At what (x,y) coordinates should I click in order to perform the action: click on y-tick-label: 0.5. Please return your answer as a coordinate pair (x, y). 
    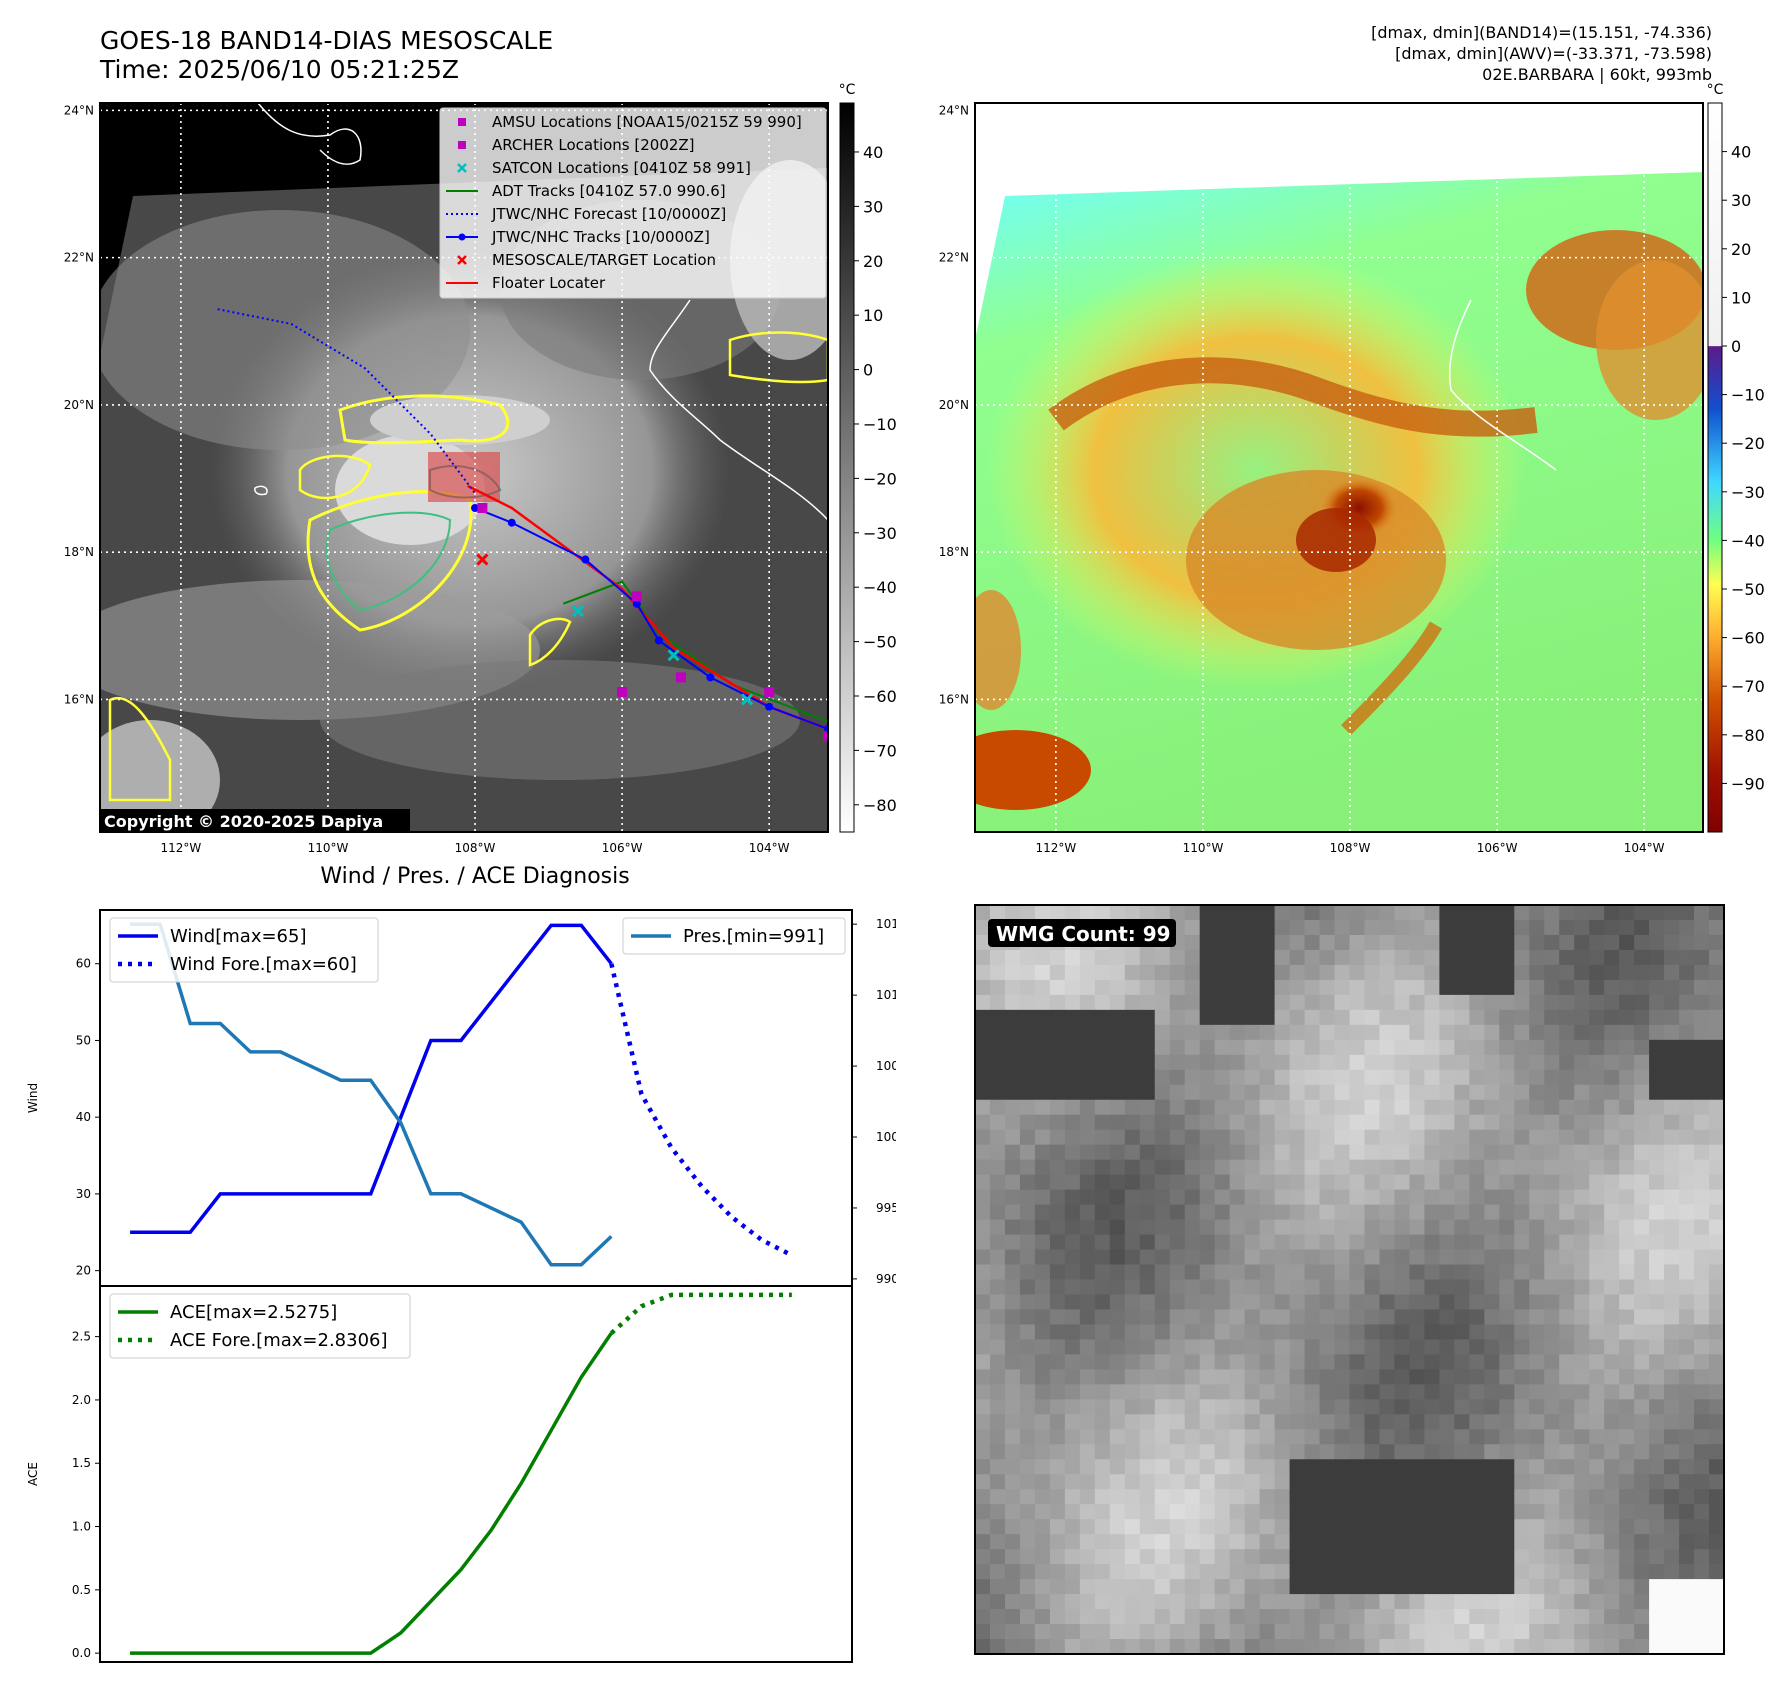
    Looking at the image, I should click on (81, 1590).